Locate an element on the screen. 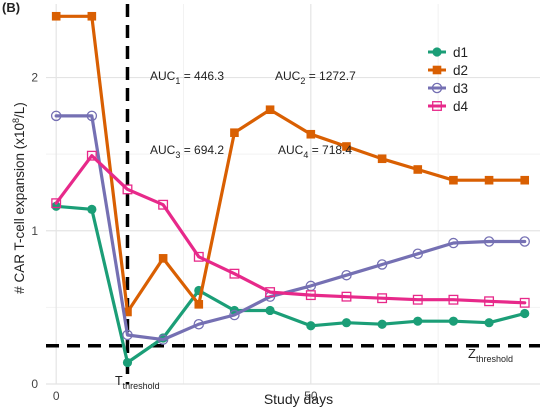  legend-label: d1 is located at coordinates (460, 52).